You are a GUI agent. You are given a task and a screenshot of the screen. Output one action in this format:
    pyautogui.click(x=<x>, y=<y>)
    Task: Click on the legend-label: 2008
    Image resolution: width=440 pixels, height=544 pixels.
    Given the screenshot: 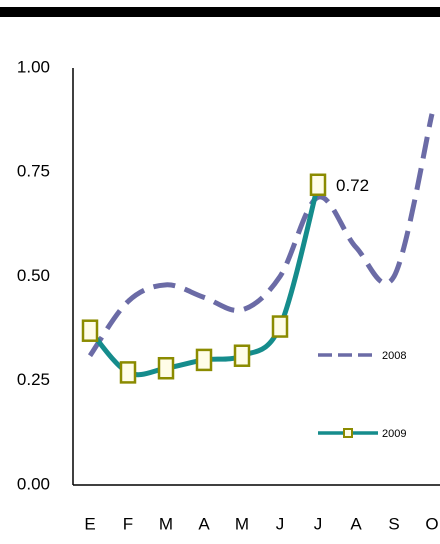 What is the action you would take?
    pyautogui.click(x=394, y=356)
    